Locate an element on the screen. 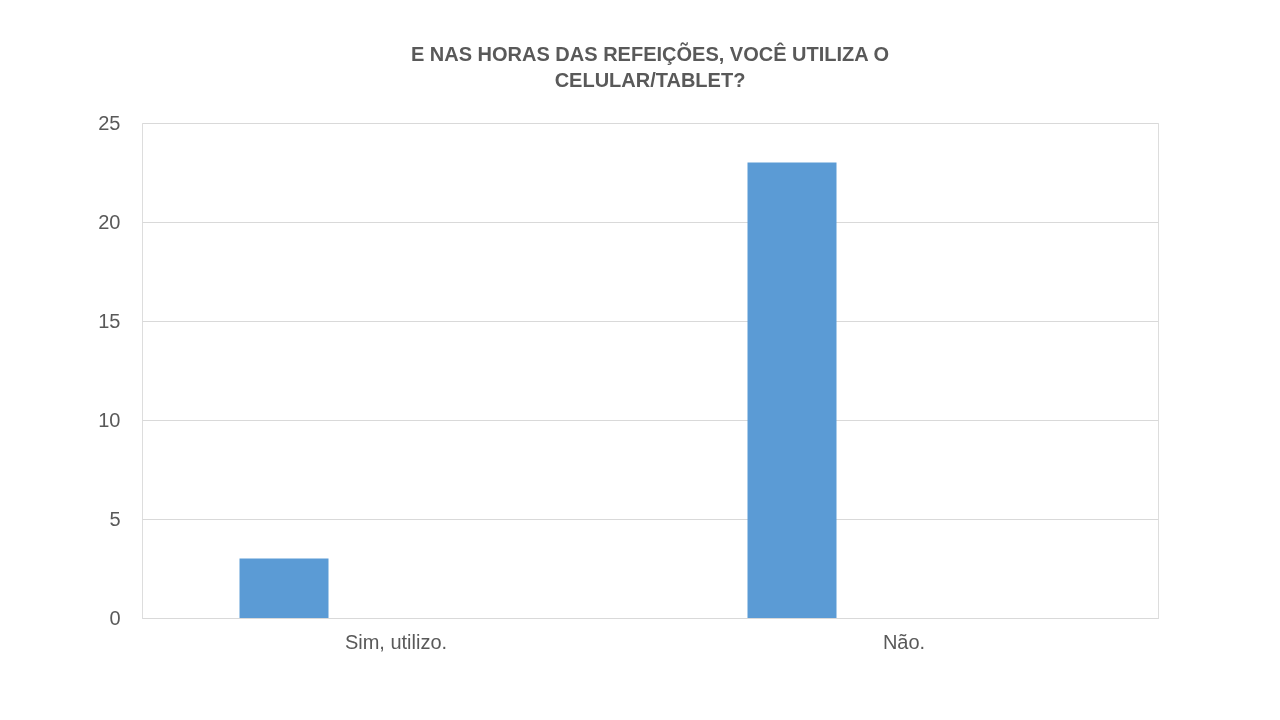  y-tick-label: 0 is located at coordinates (115, 617).